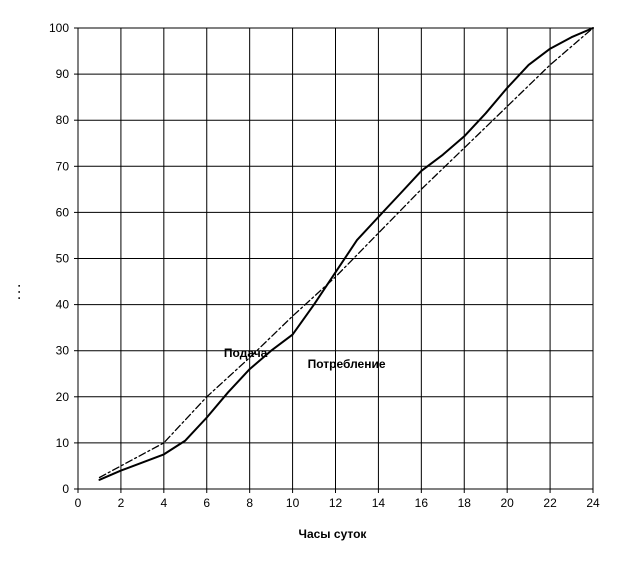 The height and width of the screenshot is (569, 619). Describe the element at coordinates (379, 503) in the screenshot. I see `x-tick-label: 14` at that location.